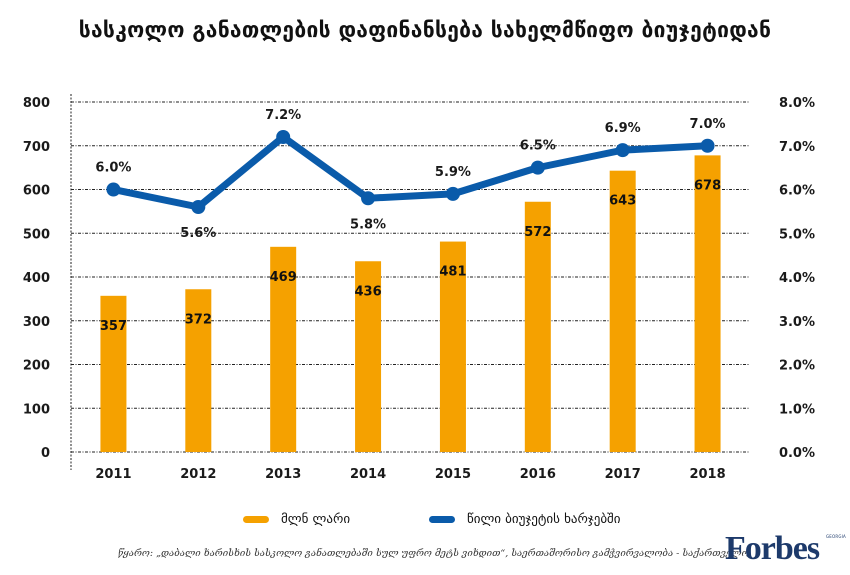  What do you see at coordinates (708, 124) in the screenshot?
I see `line-value-label: 7.0%` at bounding box center [708, 124].